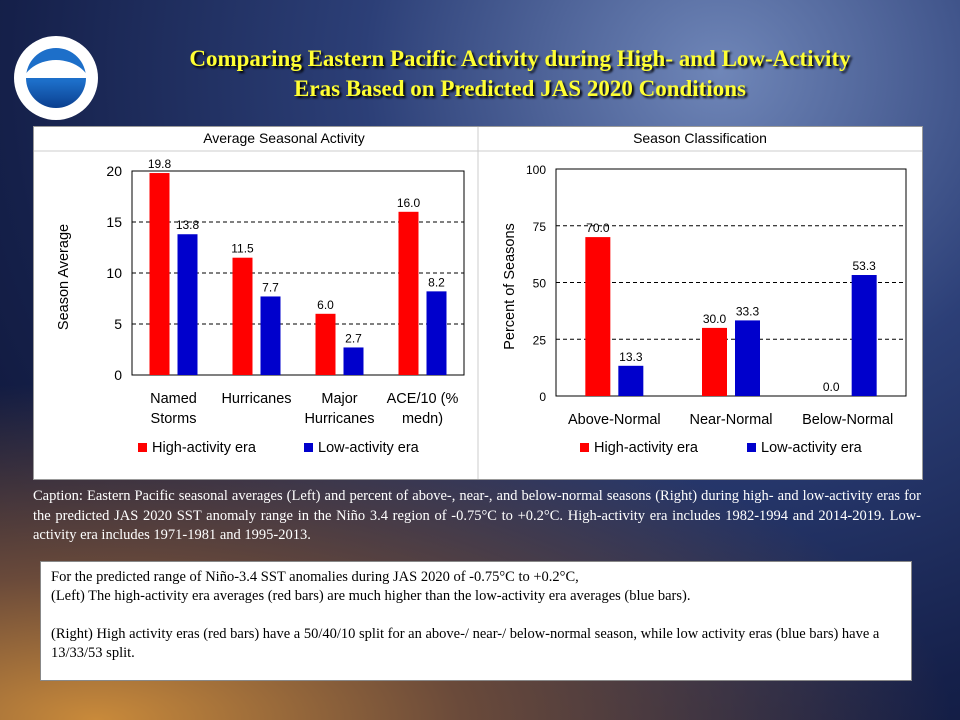 Image resolution: width=960 pixels, height=720 pixels. What do you see at coordinates (298, 273) in the screenshot?
I see `chart1-plot-frame` at bounding box center [298, 273].